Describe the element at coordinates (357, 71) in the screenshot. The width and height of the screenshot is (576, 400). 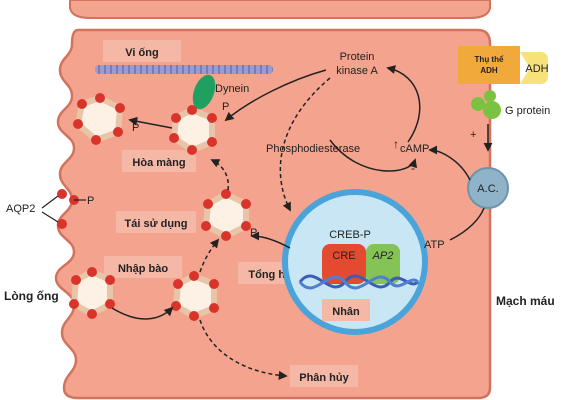
I see `pka-label-line2: kinase A` at that location.